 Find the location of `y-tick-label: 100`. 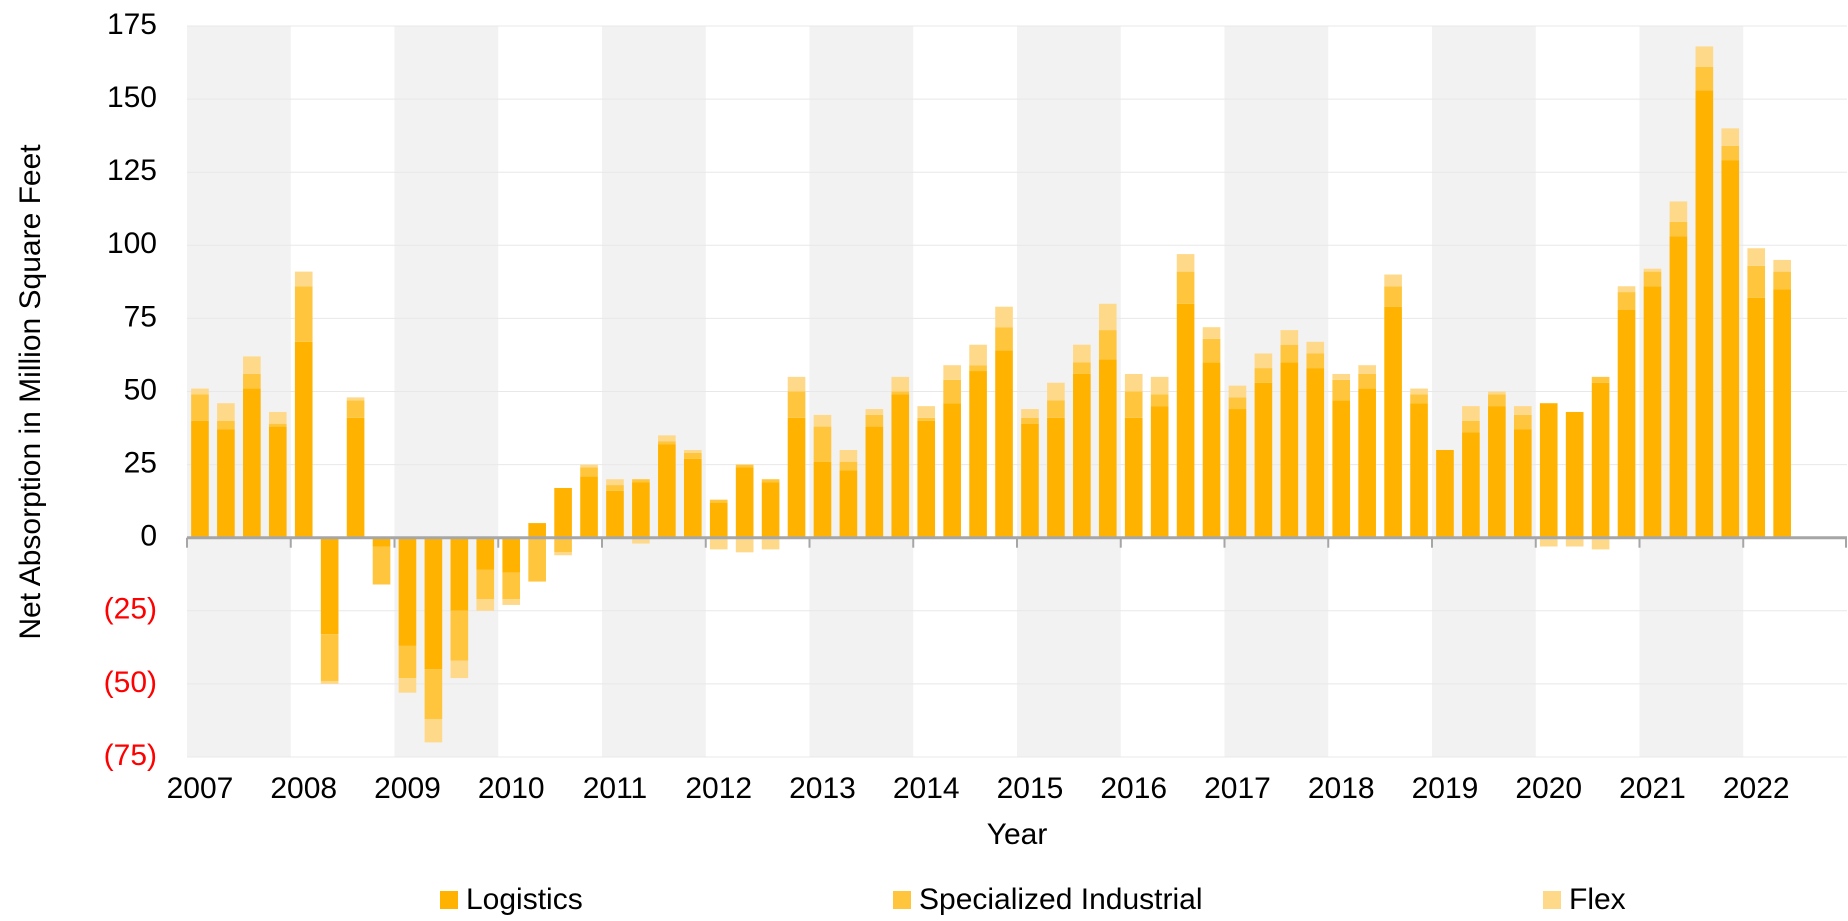

y-tick-label: 100 is located at coordinates (132, 243).